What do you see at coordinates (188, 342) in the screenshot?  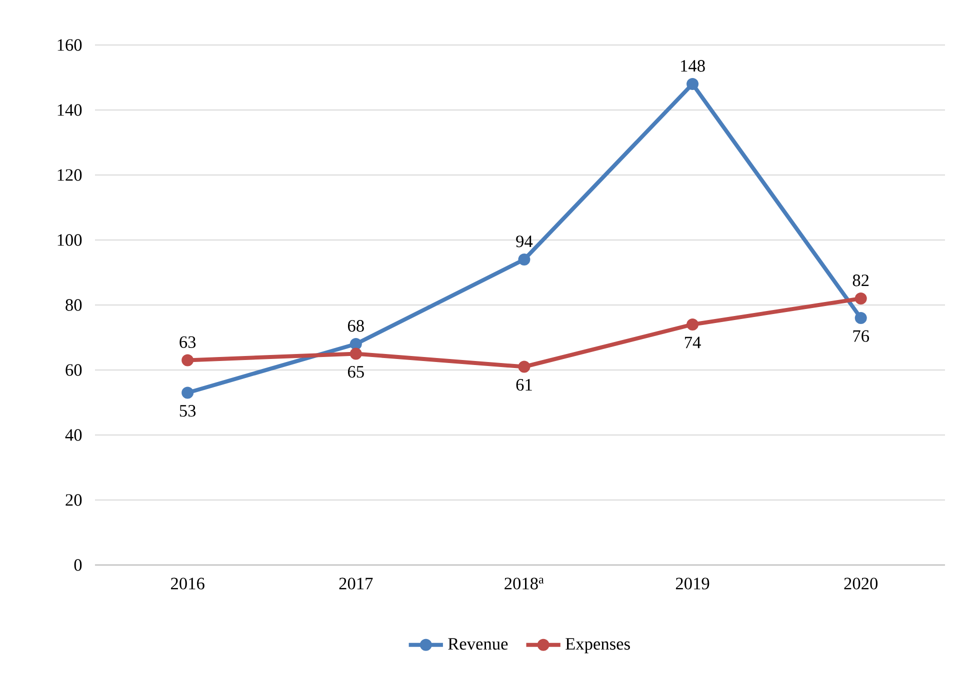 I see `data-label: 63` at bounding box center [188, 342].